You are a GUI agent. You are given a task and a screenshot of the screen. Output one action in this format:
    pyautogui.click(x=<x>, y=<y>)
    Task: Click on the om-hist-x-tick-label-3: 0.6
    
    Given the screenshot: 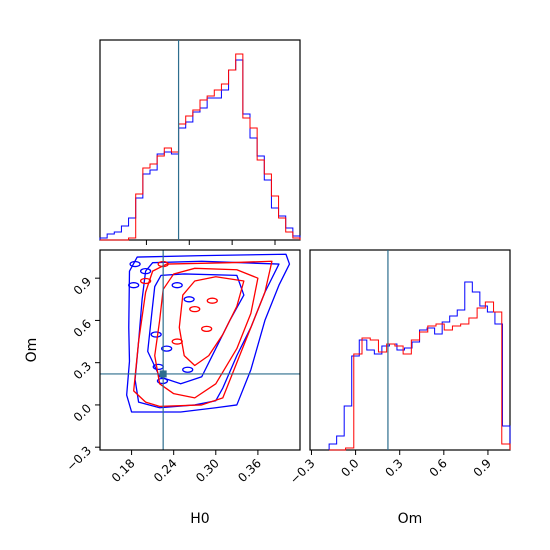 What is the action you would take?
    pyautogui.click(x=438, y=467)
    